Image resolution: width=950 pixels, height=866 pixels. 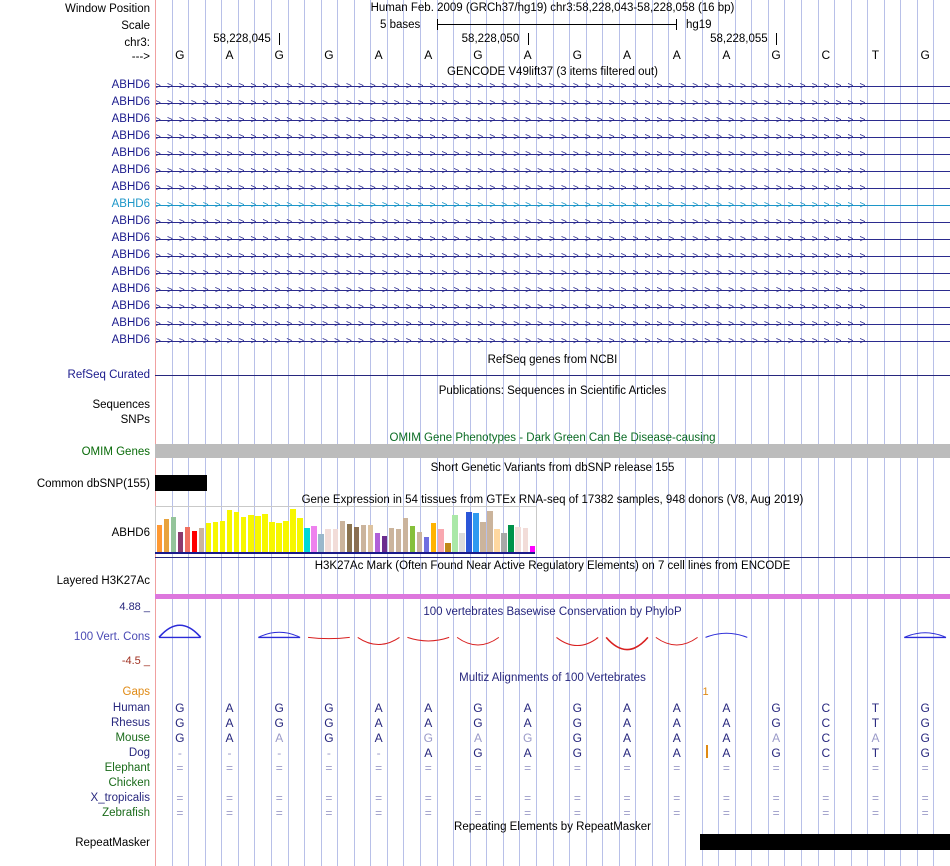 What do you see at coordinates (139, 753) in the screenshot?
I see `species-label: Dog` at bounding box center [139, 753].